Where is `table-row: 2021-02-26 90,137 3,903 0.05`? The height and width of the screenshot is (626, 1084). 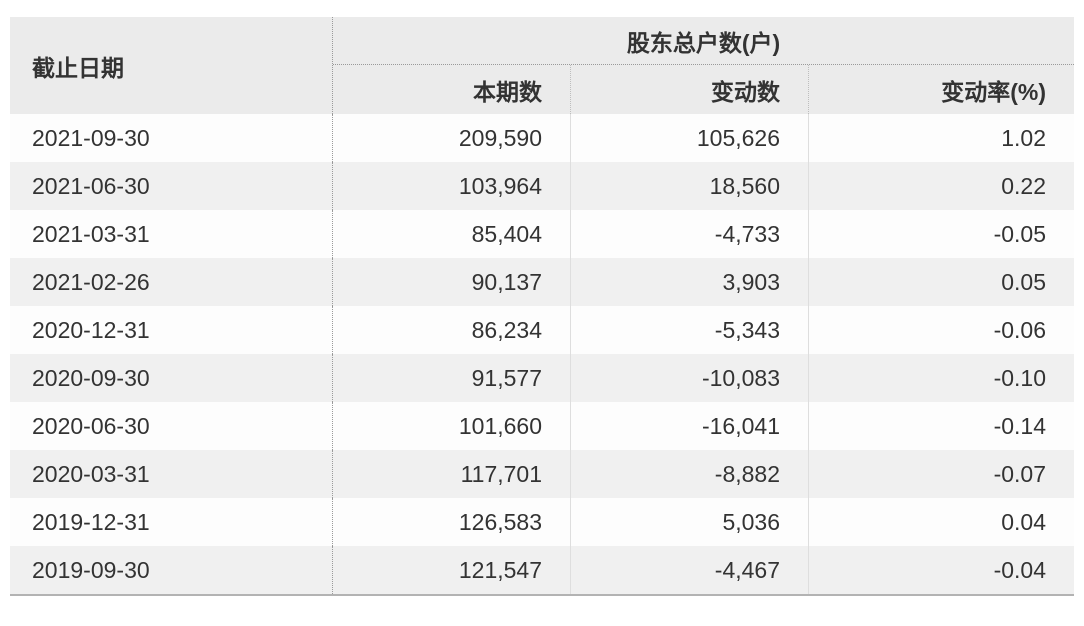
table-row: 2021-02-26 90,137 3,903 0.05 is located at coordinates (542, 282).